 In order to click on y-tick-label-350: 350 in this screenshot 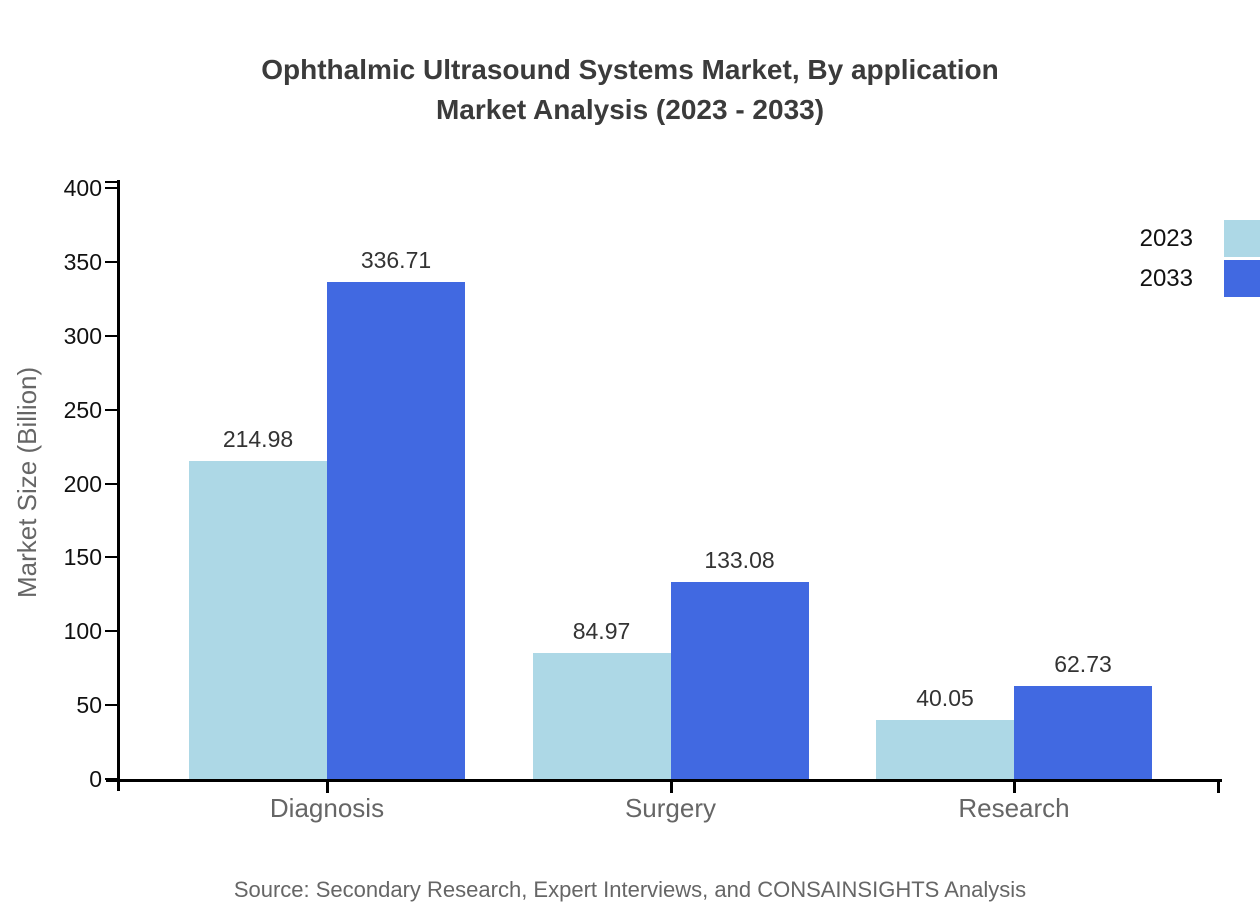, I will do `click(82, 261)`.